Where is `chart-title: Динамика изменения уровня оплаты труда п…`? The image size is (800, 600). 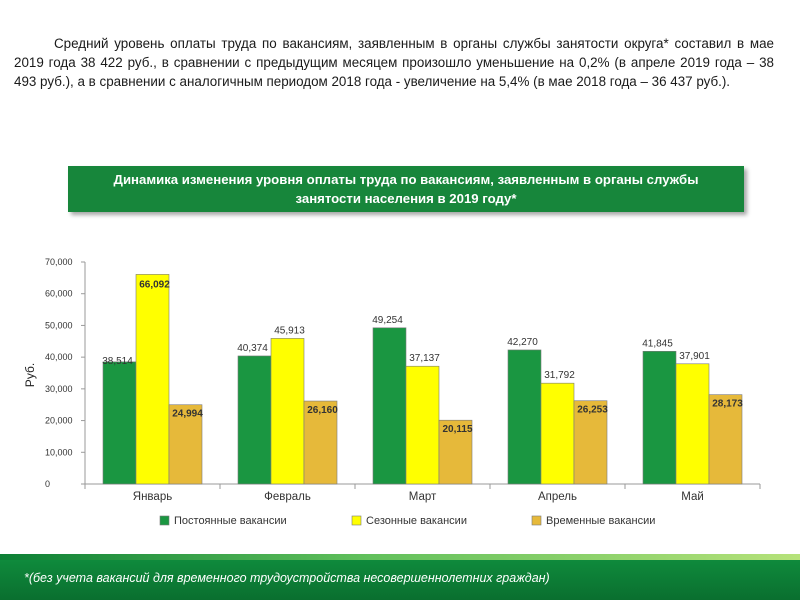
chart-title: Динамика изменения уровня оплаты труда п… is located at coordinates (406, 189).